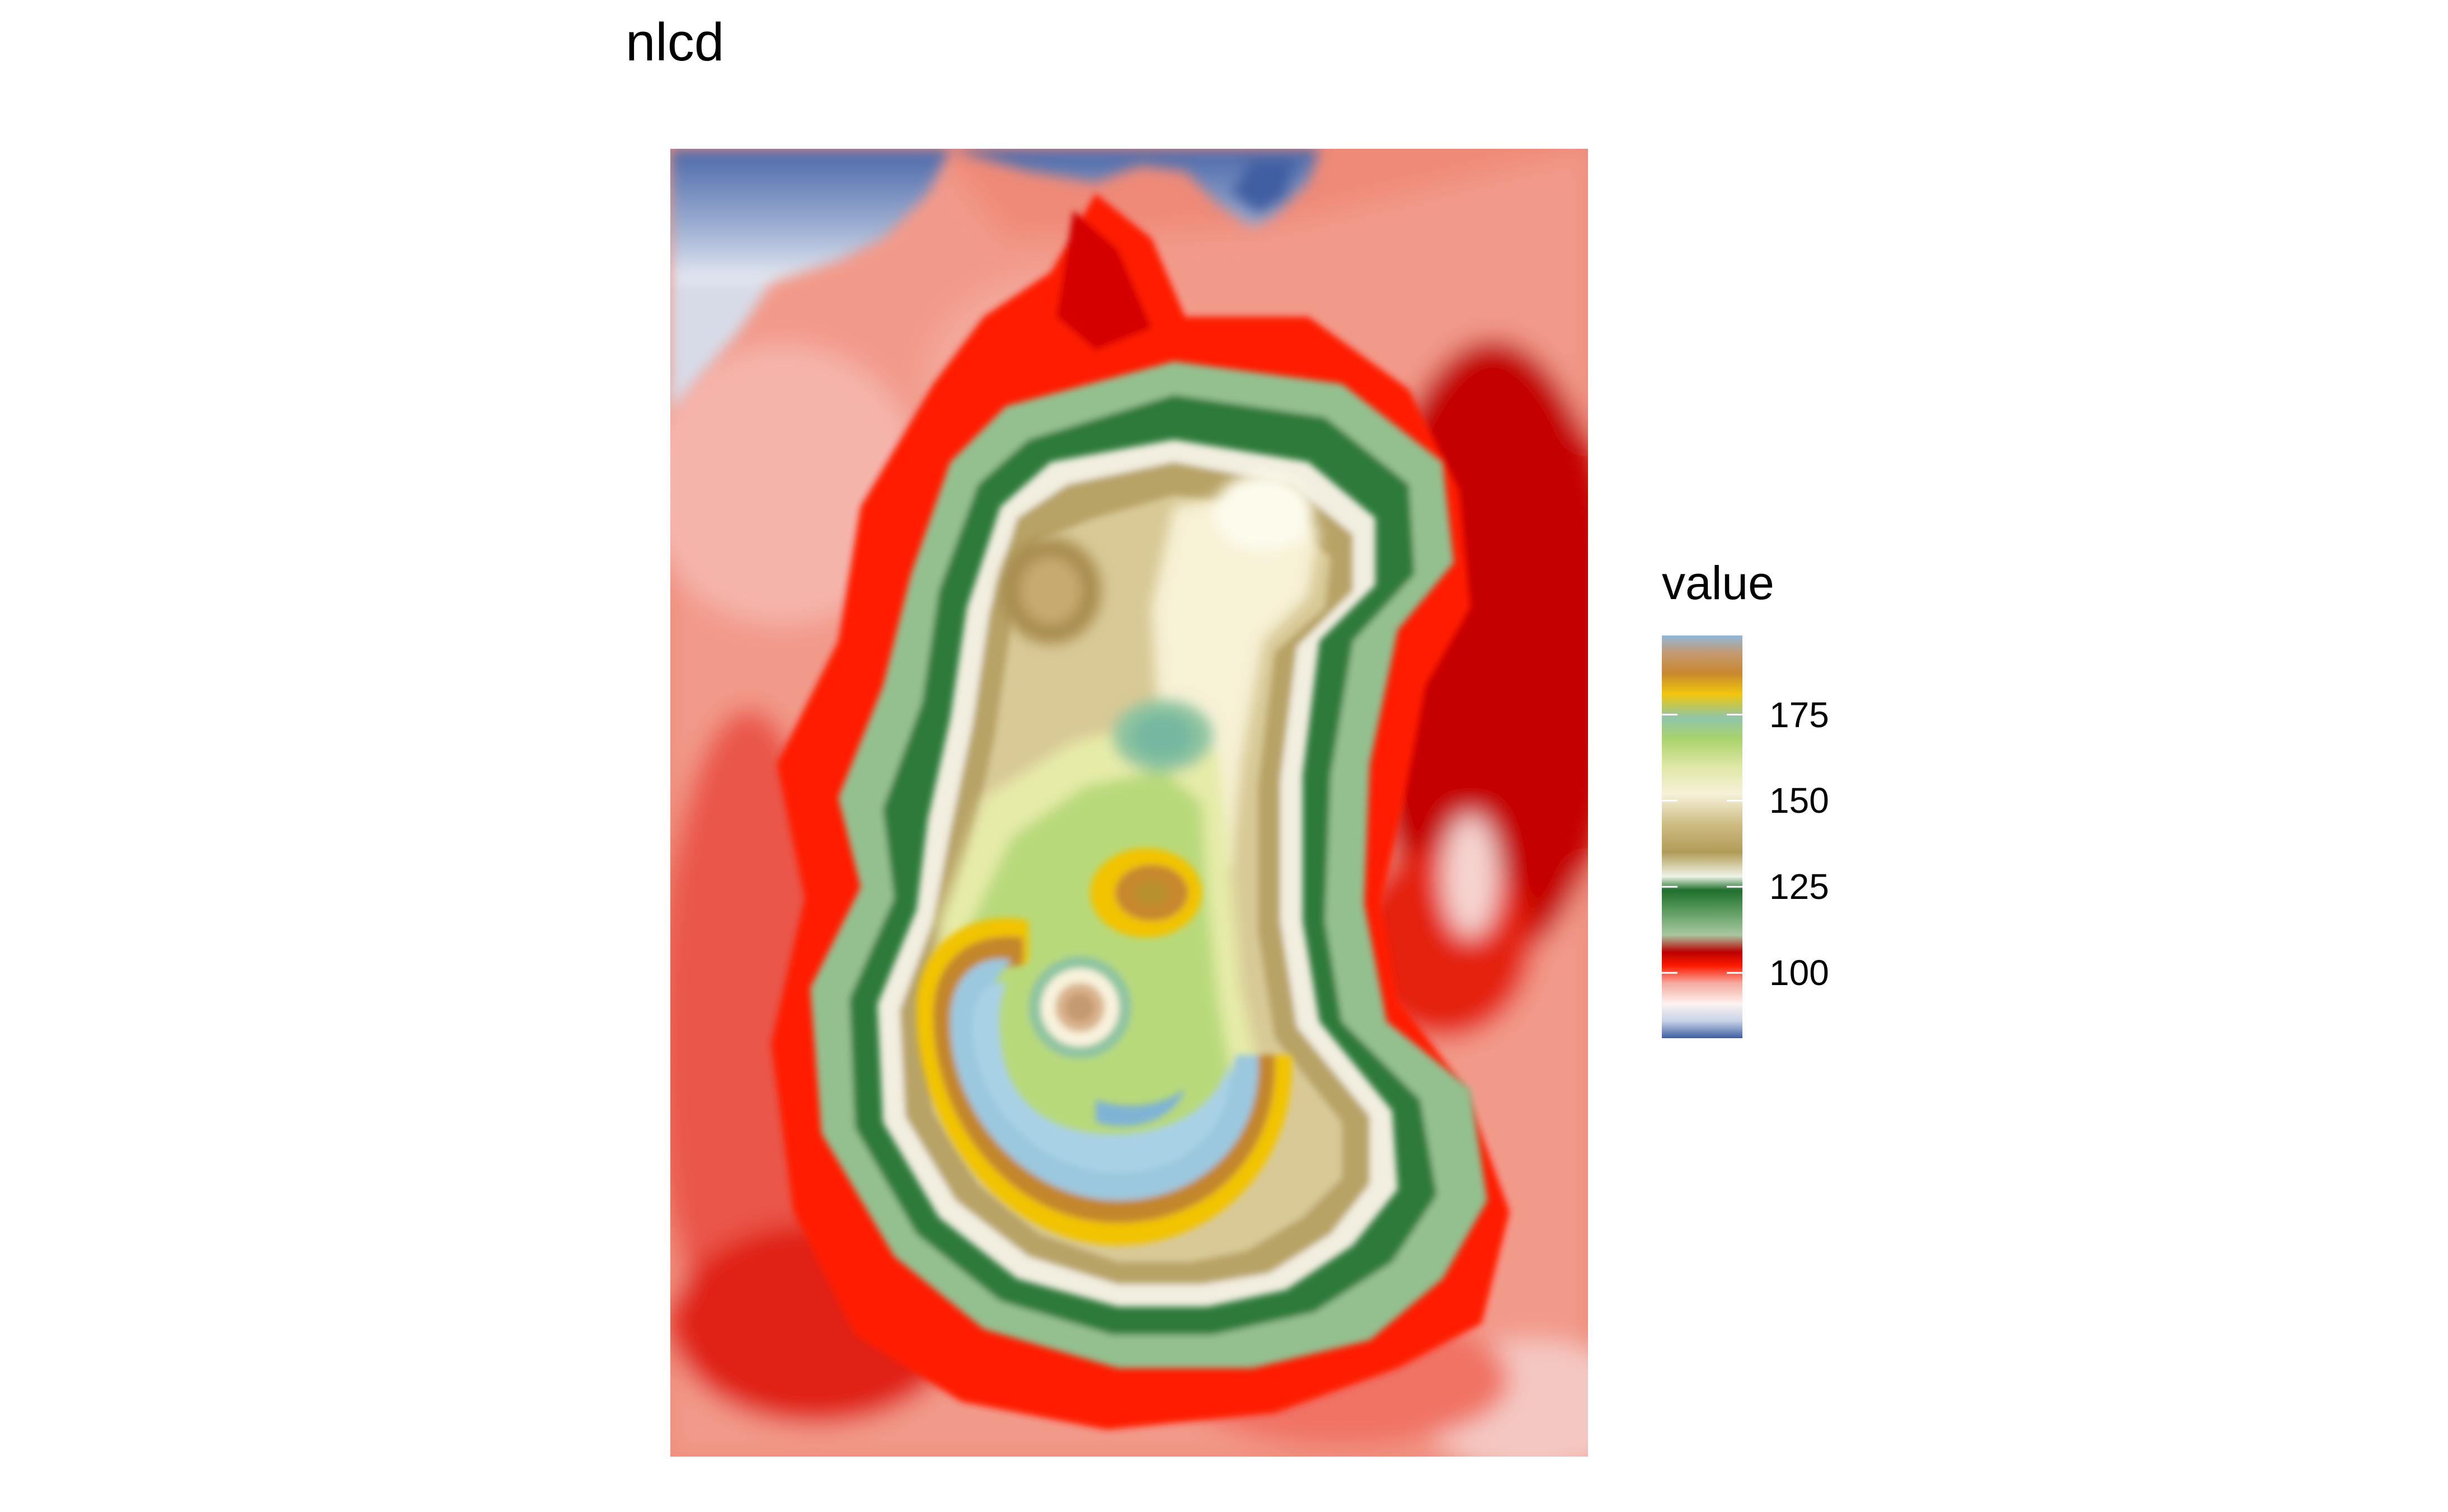 The width and height of the screenshot is (2448, 1512). I want to click on legend-colorbar-svg, so click(1702, 837).